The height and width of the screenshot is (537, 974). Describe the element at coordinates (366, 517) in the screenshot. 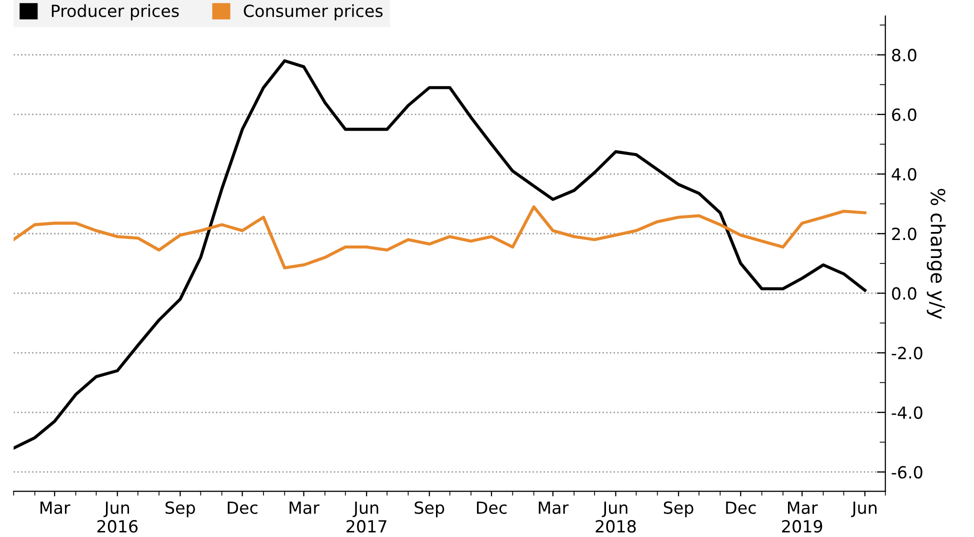

I see `x-tick-label: Jun 2017` at that location.